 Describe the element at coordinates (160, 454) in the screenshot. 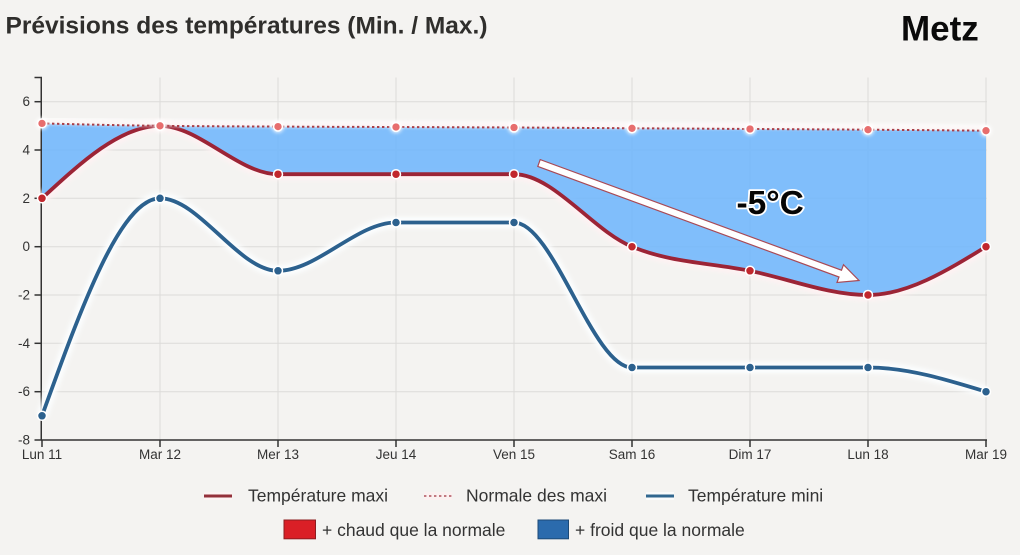

I see `svg-text: Mar 12` at that location.